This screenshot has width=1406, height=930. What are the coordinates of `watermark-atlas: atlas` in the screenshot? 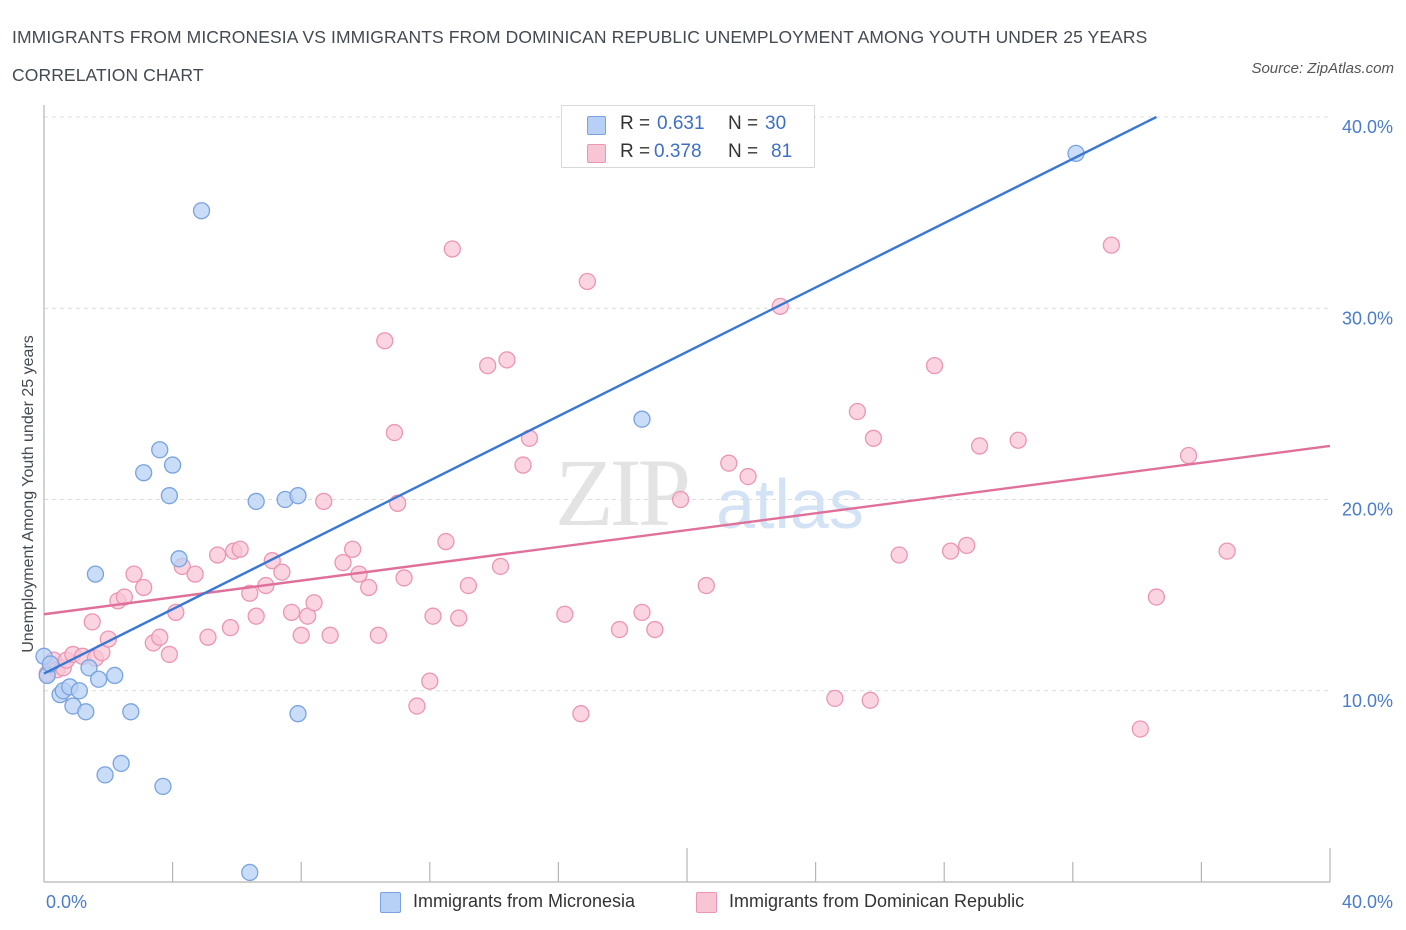 It's located at (790, 504).